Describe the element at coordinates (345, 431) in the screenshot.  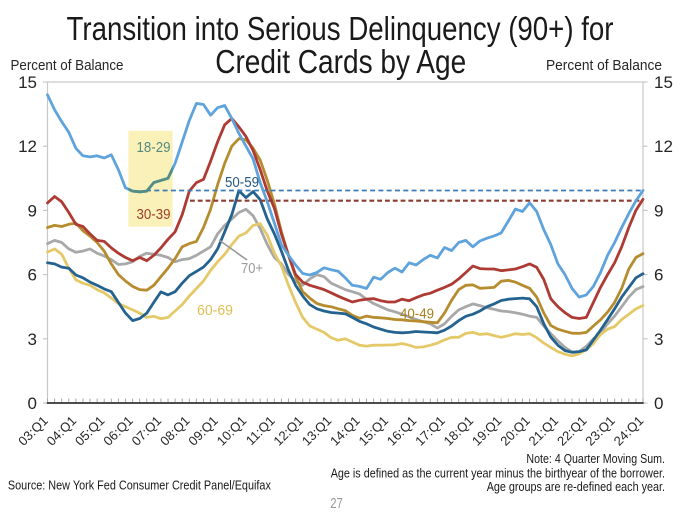
I see `svg-text: 14:Q1` at that location.